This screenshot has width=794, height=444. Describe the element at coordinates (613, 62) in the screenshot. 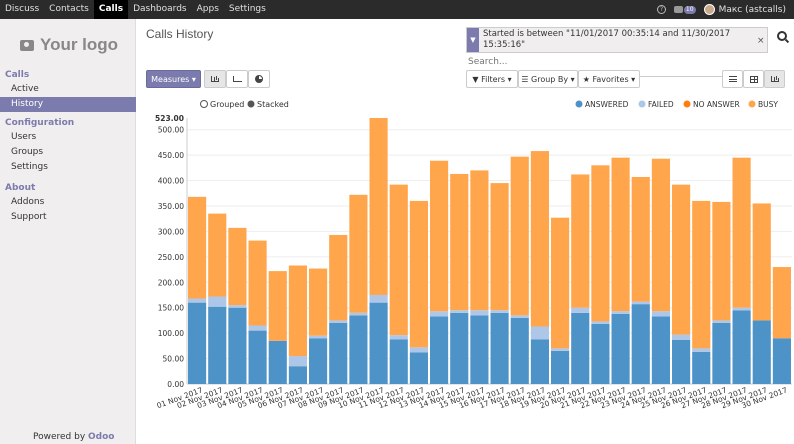

I see `search-input` at that location.